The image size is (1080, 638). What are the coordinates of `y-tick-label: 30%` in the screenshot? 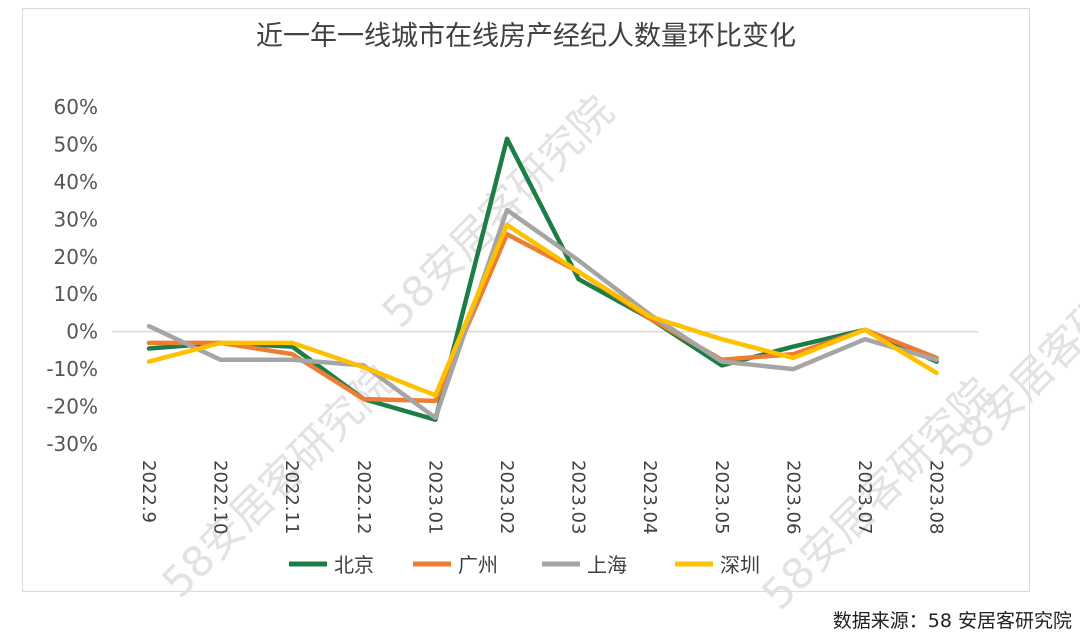 It's located at (76, 219).